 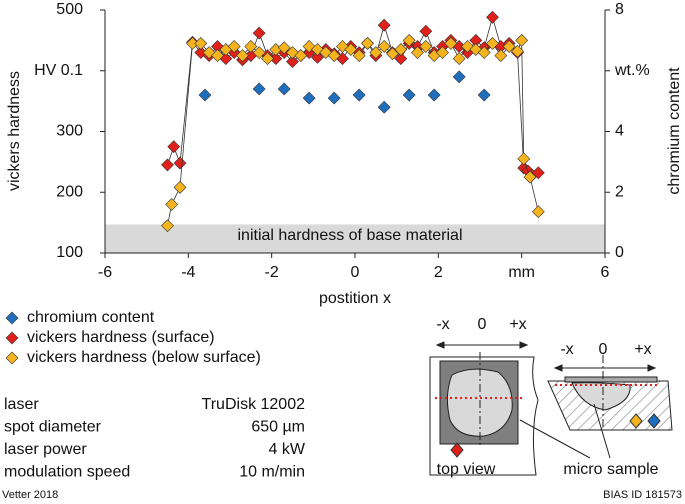 What do you see at coordinates (105, 272) in the screenshot?
I see `x-tick-label: -6` at bounding box center [105, 272].